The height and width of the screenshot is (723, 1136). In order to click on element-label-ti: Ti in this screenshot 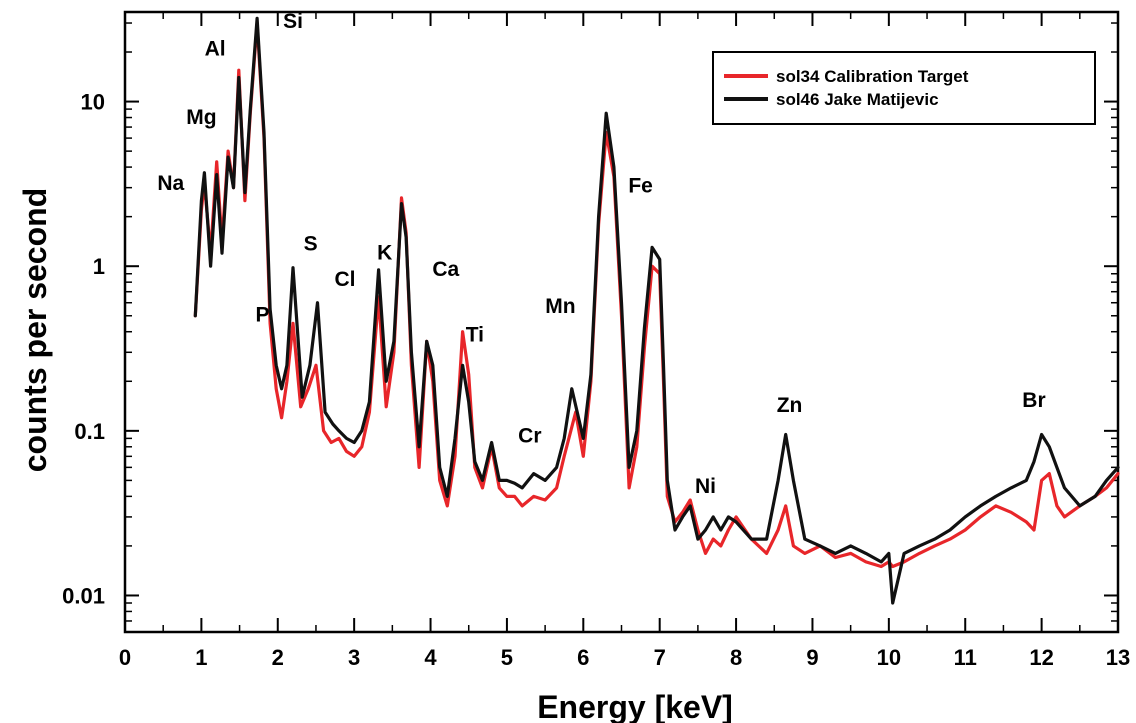, I will do `click(475, 334)`.